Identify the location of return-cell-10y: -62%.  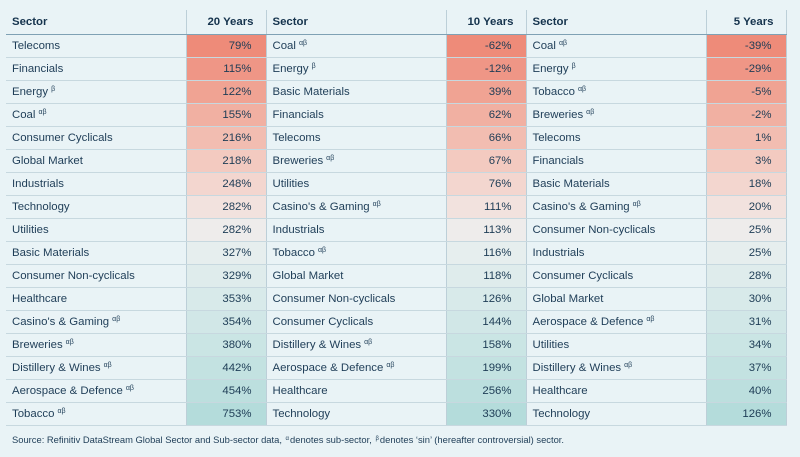
(486, 46).